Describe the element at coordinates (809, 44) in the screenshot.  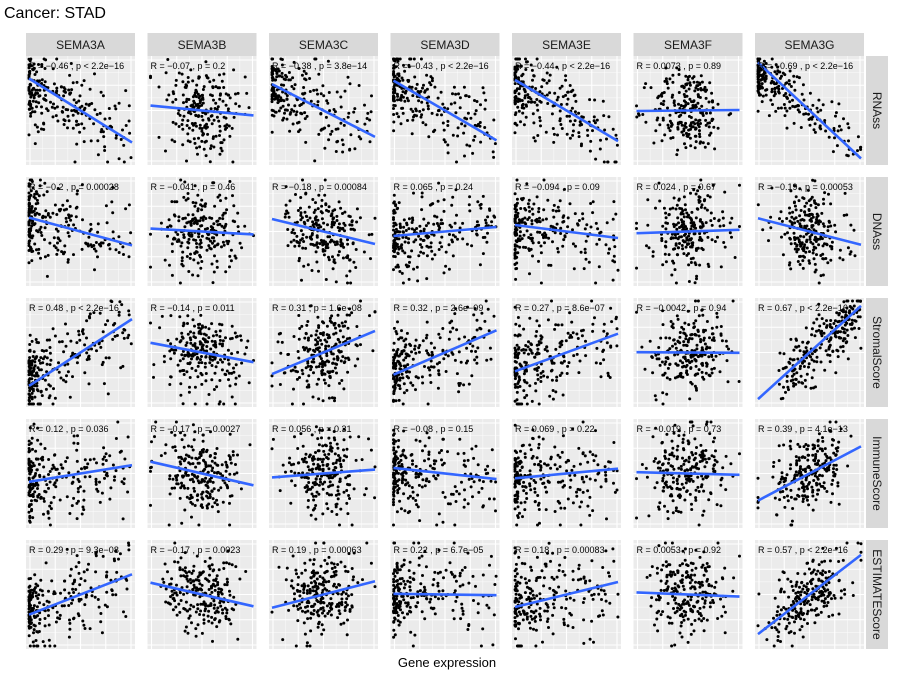
I see `column-strip` at that location.